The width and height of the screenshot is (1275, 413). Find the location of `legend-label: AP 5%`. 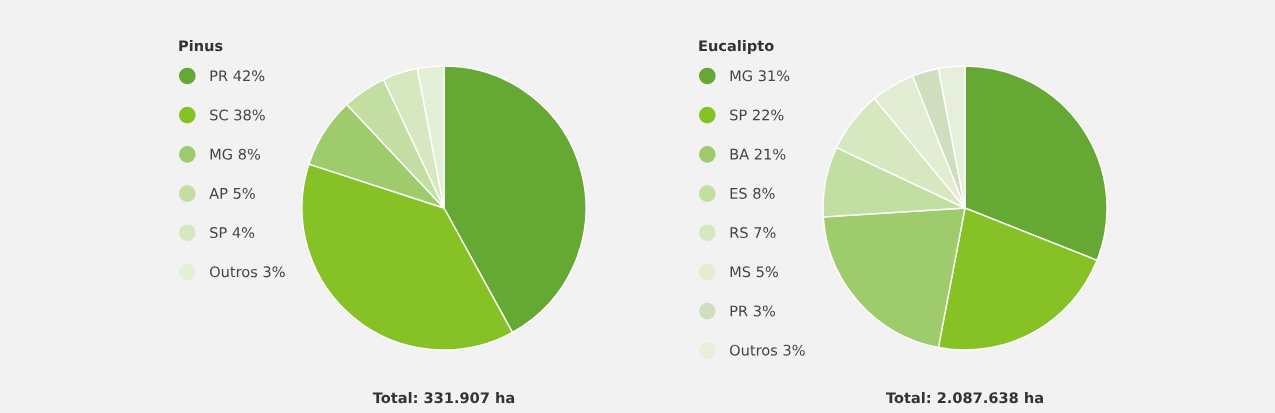

legend-label: AP 5% is located at coordinates (232, 193).